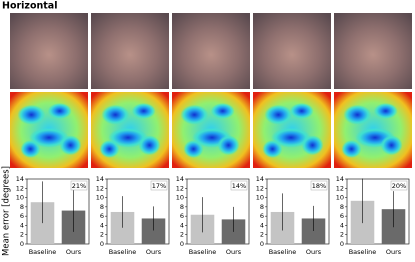 This screenshot has width=415, height=262. I want to click on annotation: 21%, so click(79, 186).